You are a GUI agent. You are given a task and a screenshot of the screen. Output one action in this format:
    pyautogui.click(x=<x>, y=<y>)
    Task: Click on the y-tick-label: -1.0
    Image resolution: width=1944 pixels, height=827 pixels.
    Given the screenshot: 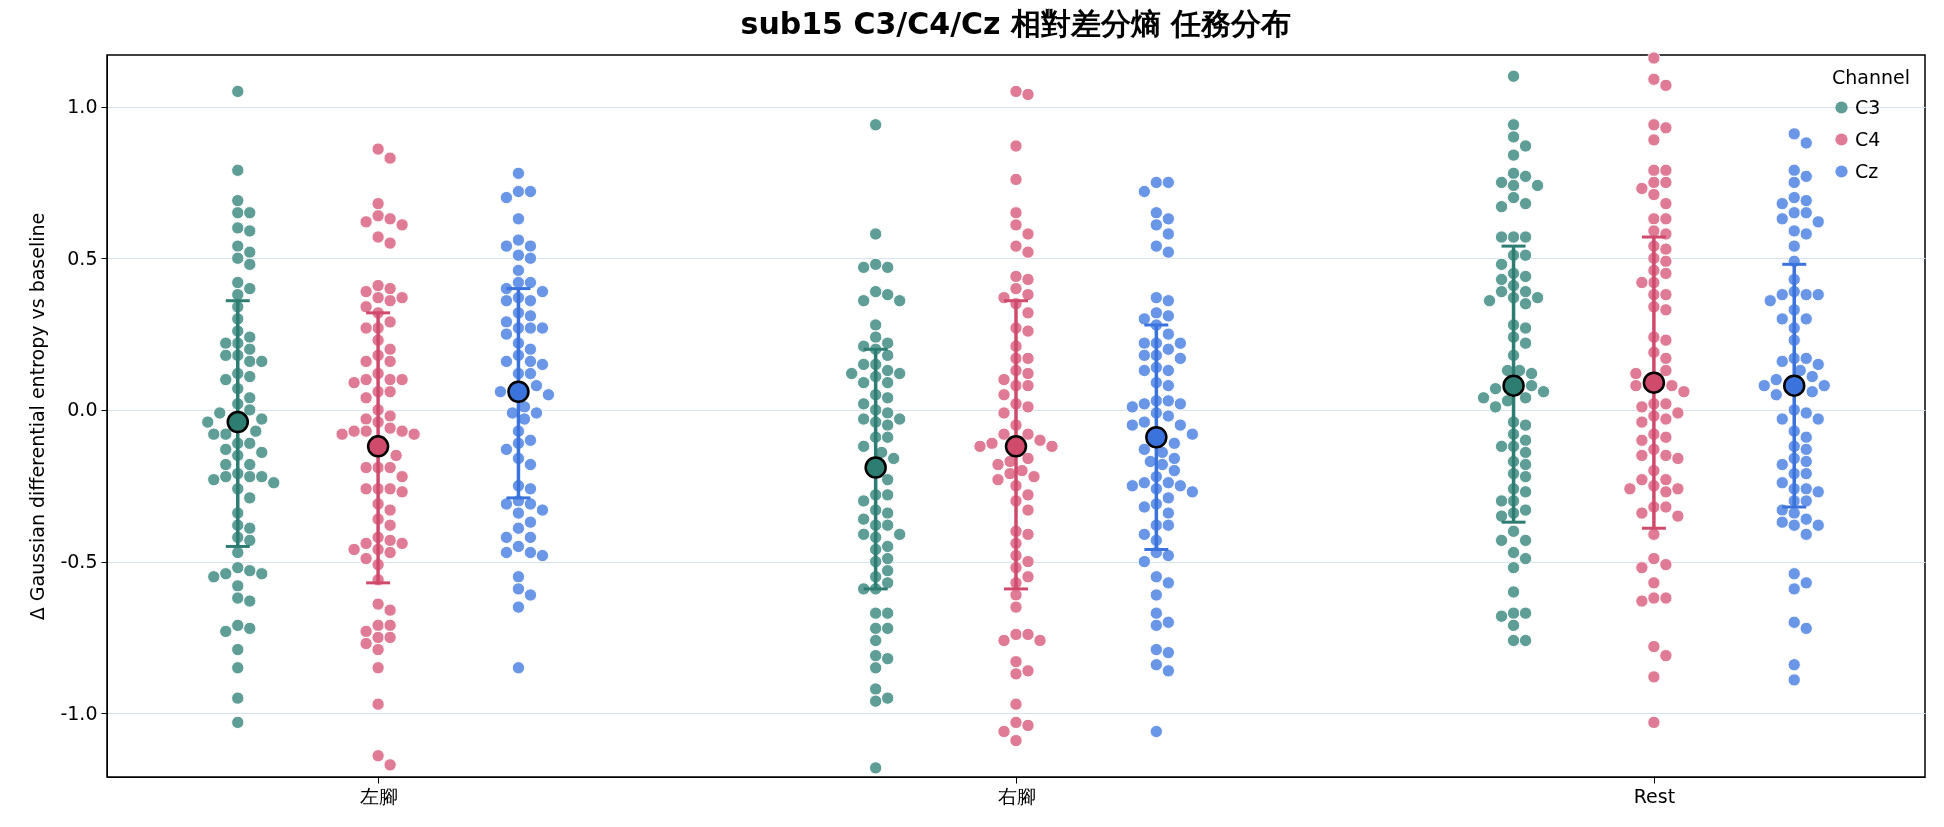 What is the action you would take?
    pyautogui.click(x=79, y=712)
    